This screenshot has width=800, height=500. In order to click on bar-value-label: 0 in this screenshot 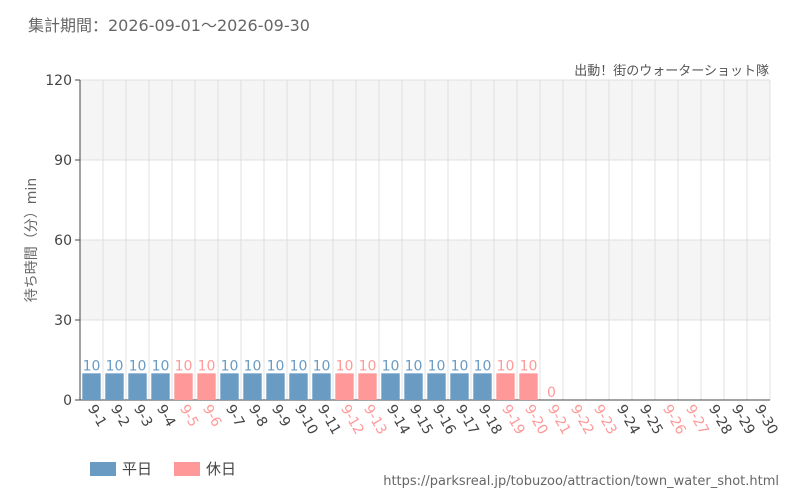, I will do `click(551, 393)`.